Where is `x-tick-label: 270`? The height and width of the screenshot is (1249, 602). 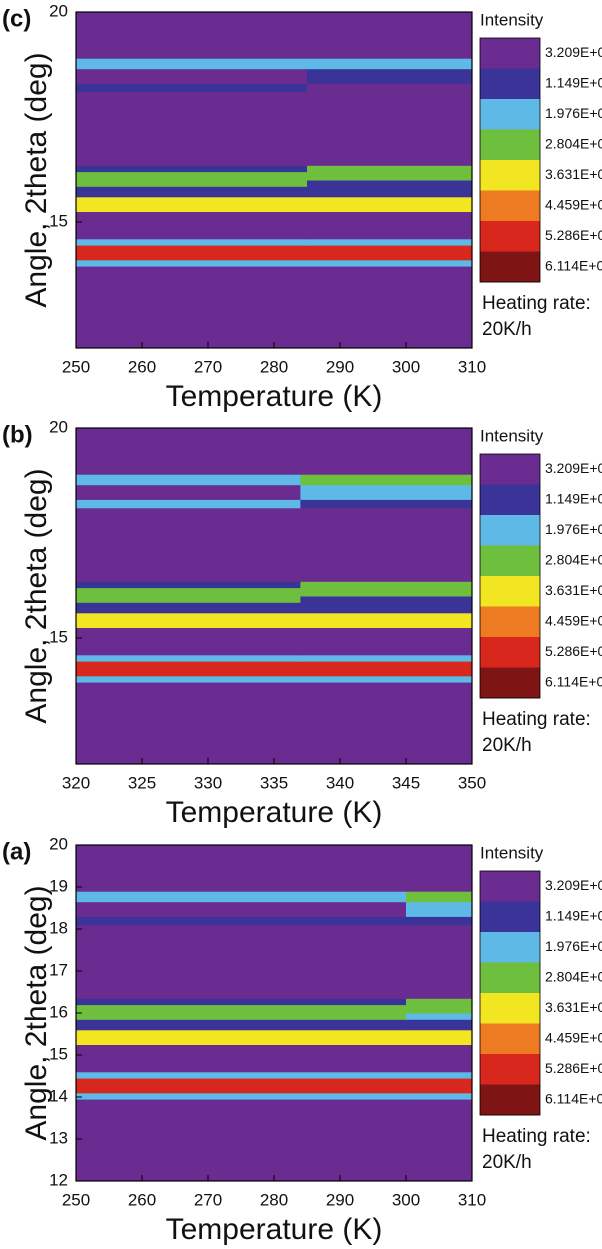
x-tick-label: 270 is located at coordinates (208, 366).